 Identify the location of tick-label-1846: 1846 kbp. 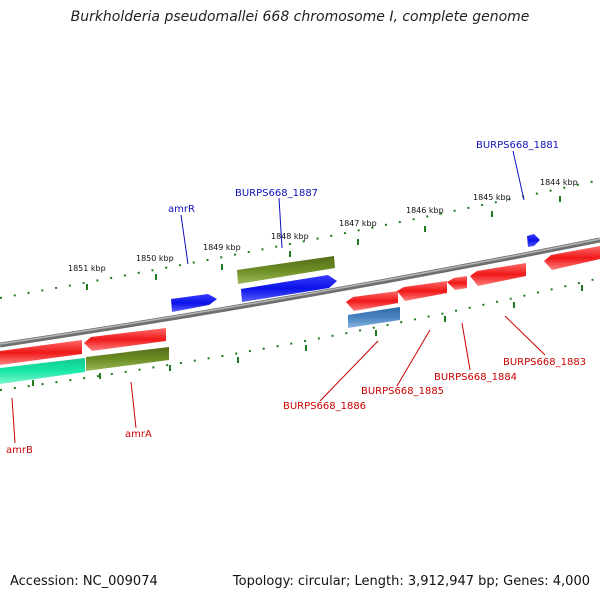
(425, 210).